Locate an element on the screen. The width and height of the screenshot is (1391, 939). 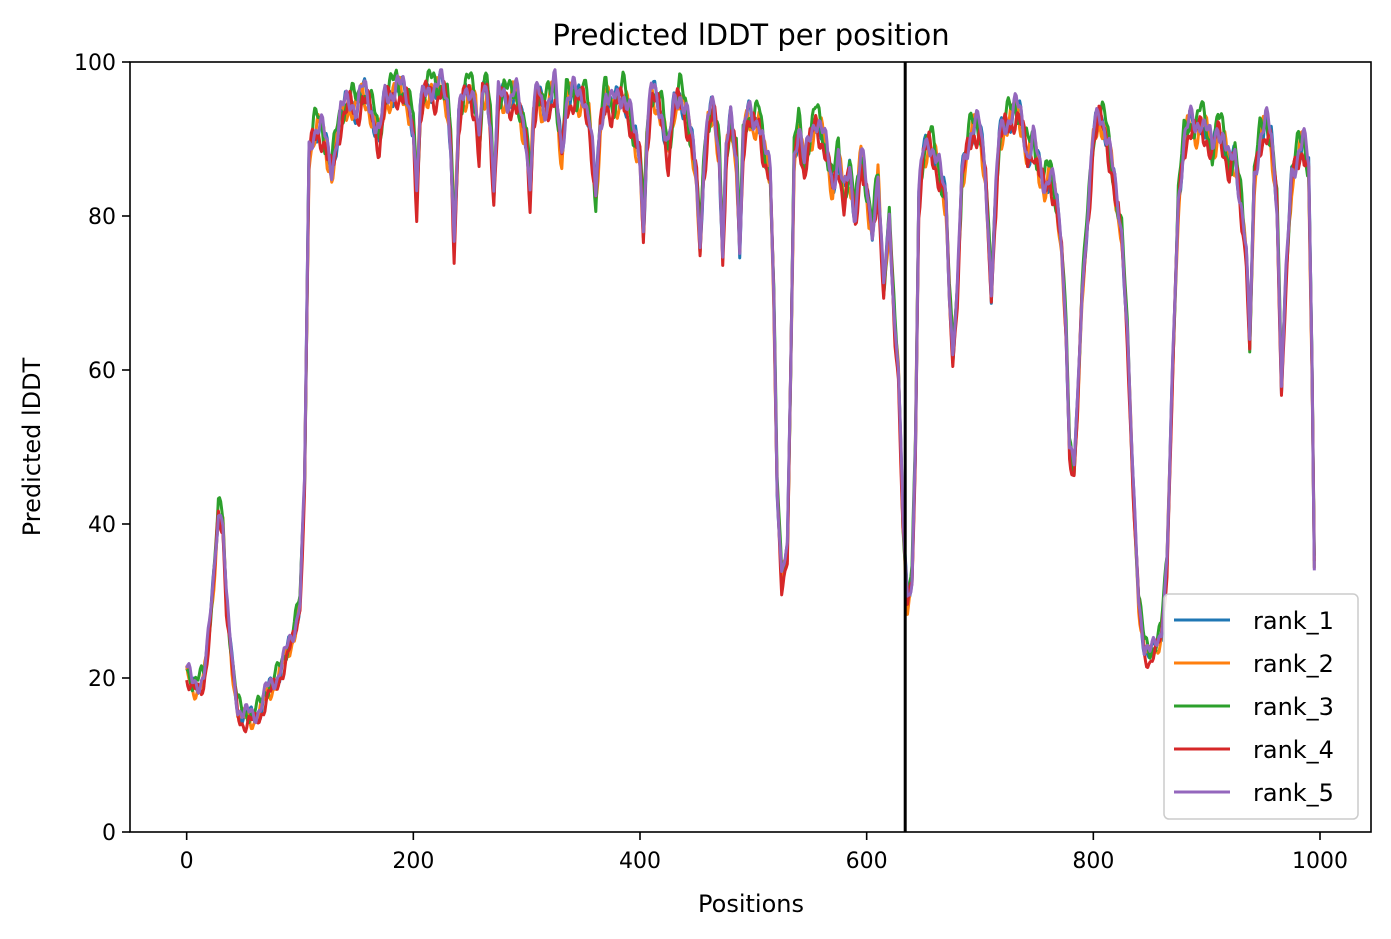
legend-box is located at coordinates (1261, 706).